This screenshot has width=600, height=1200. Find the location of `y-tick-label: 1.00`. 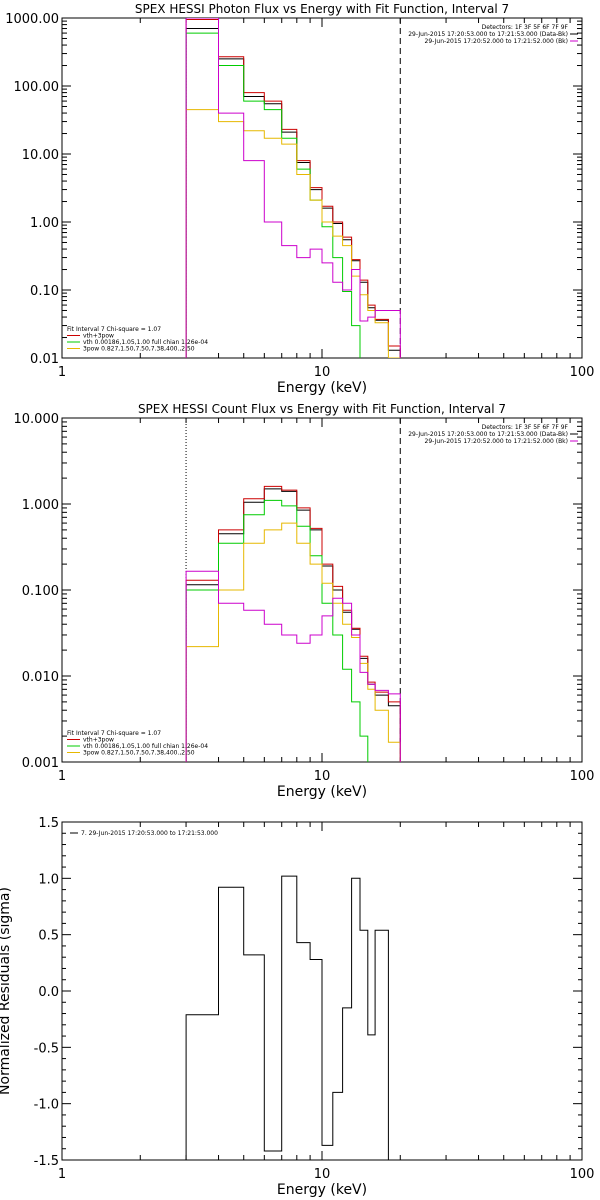

y-tick-label: 1.00 is located at coordinates (44, 223).